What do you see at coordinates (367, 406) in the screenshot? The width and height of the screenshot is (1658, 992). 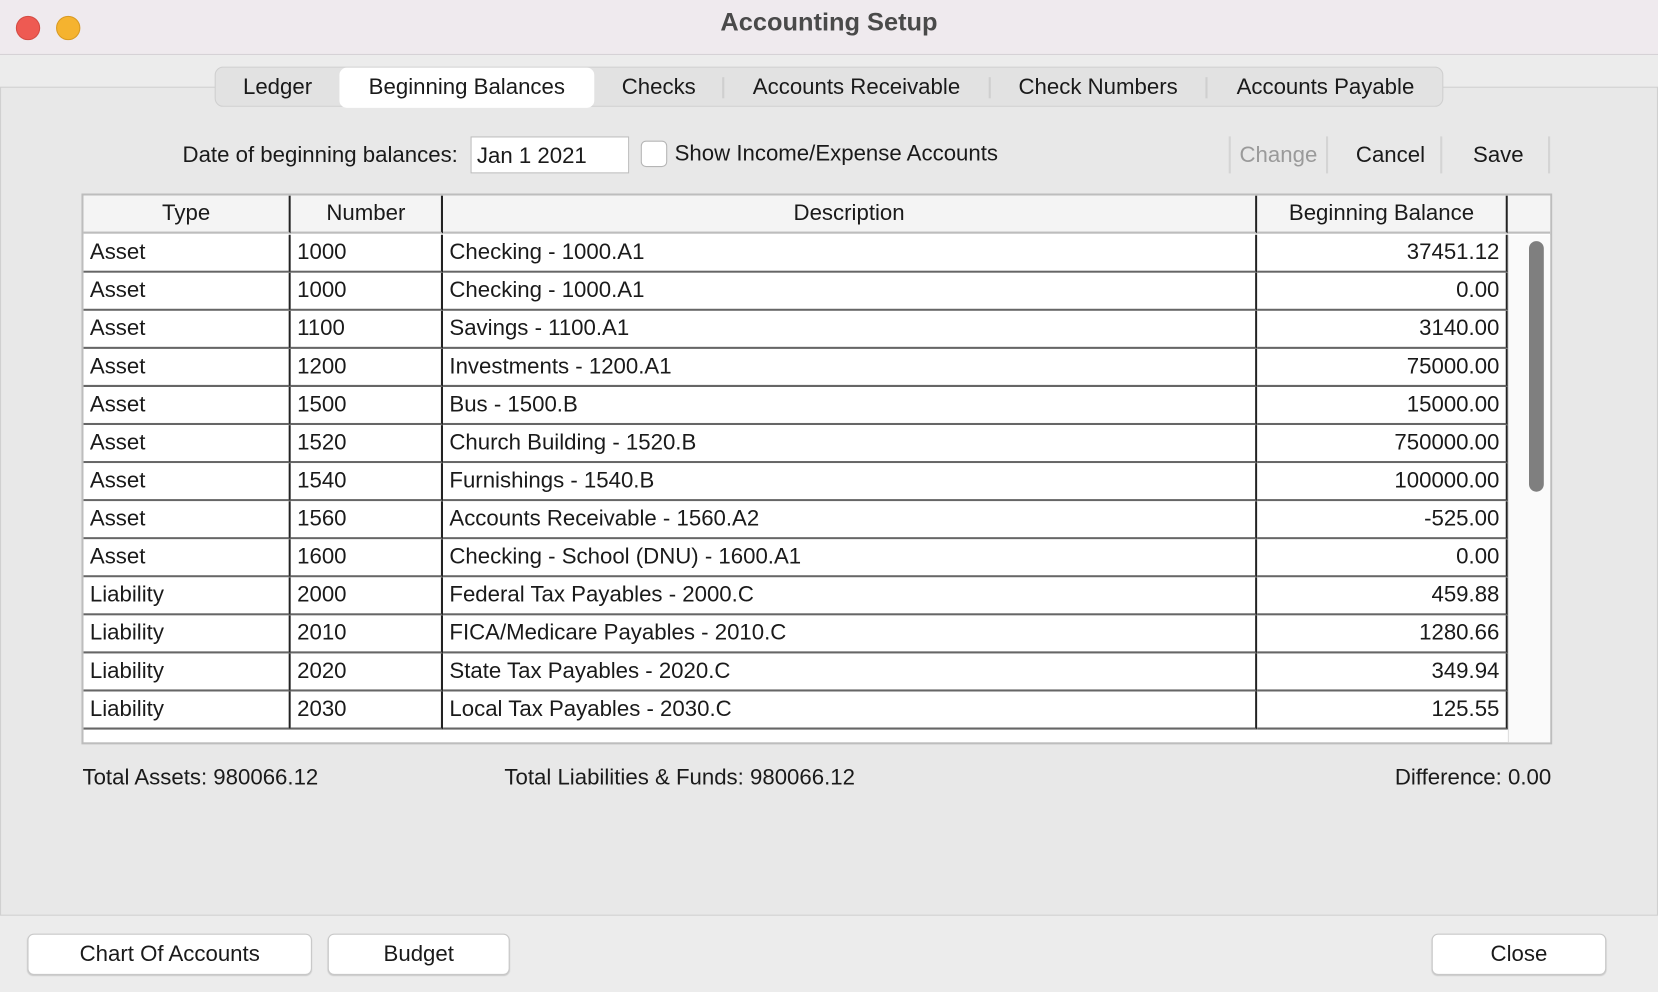 I see `table-cell: 1500` at bounding box center [367, 406].